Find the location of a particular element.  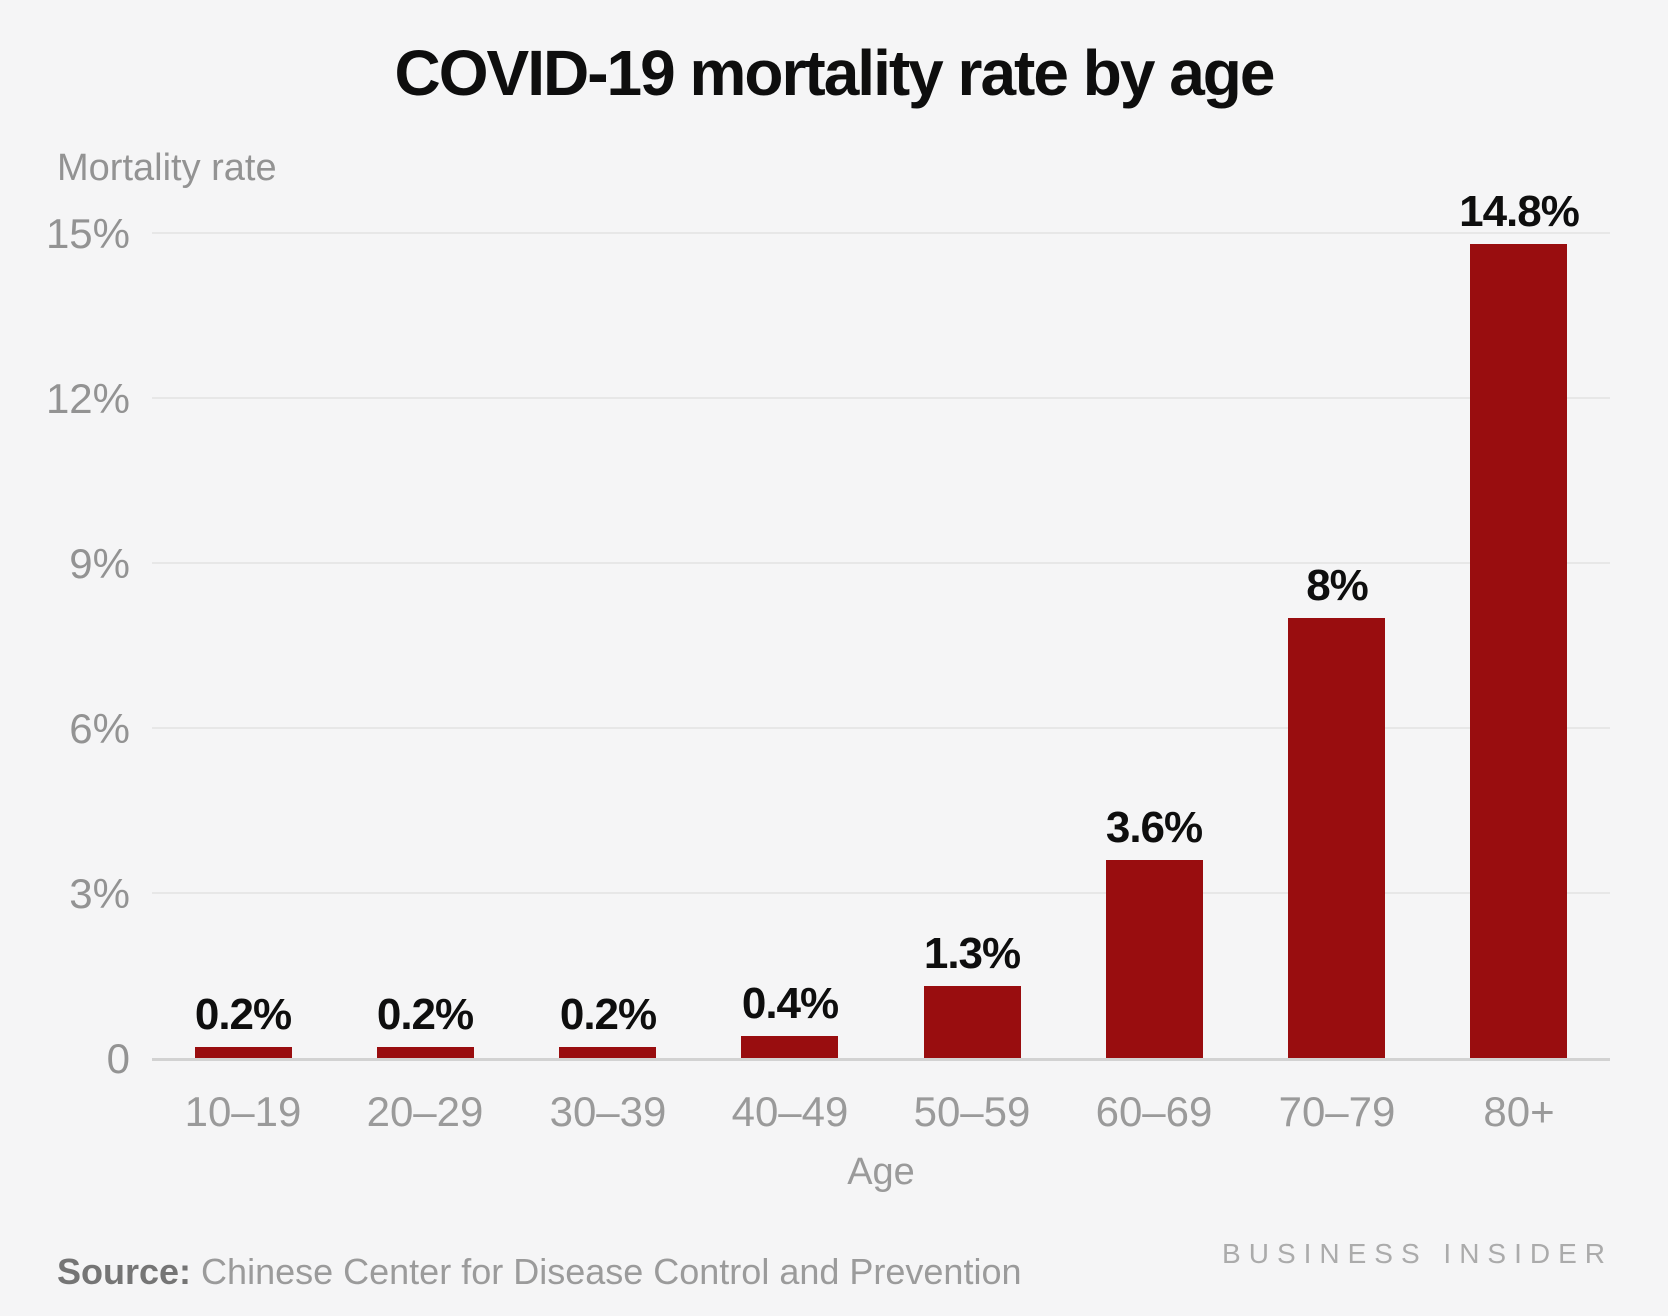

source-label: Source: is located at coordinates (124, 1271).